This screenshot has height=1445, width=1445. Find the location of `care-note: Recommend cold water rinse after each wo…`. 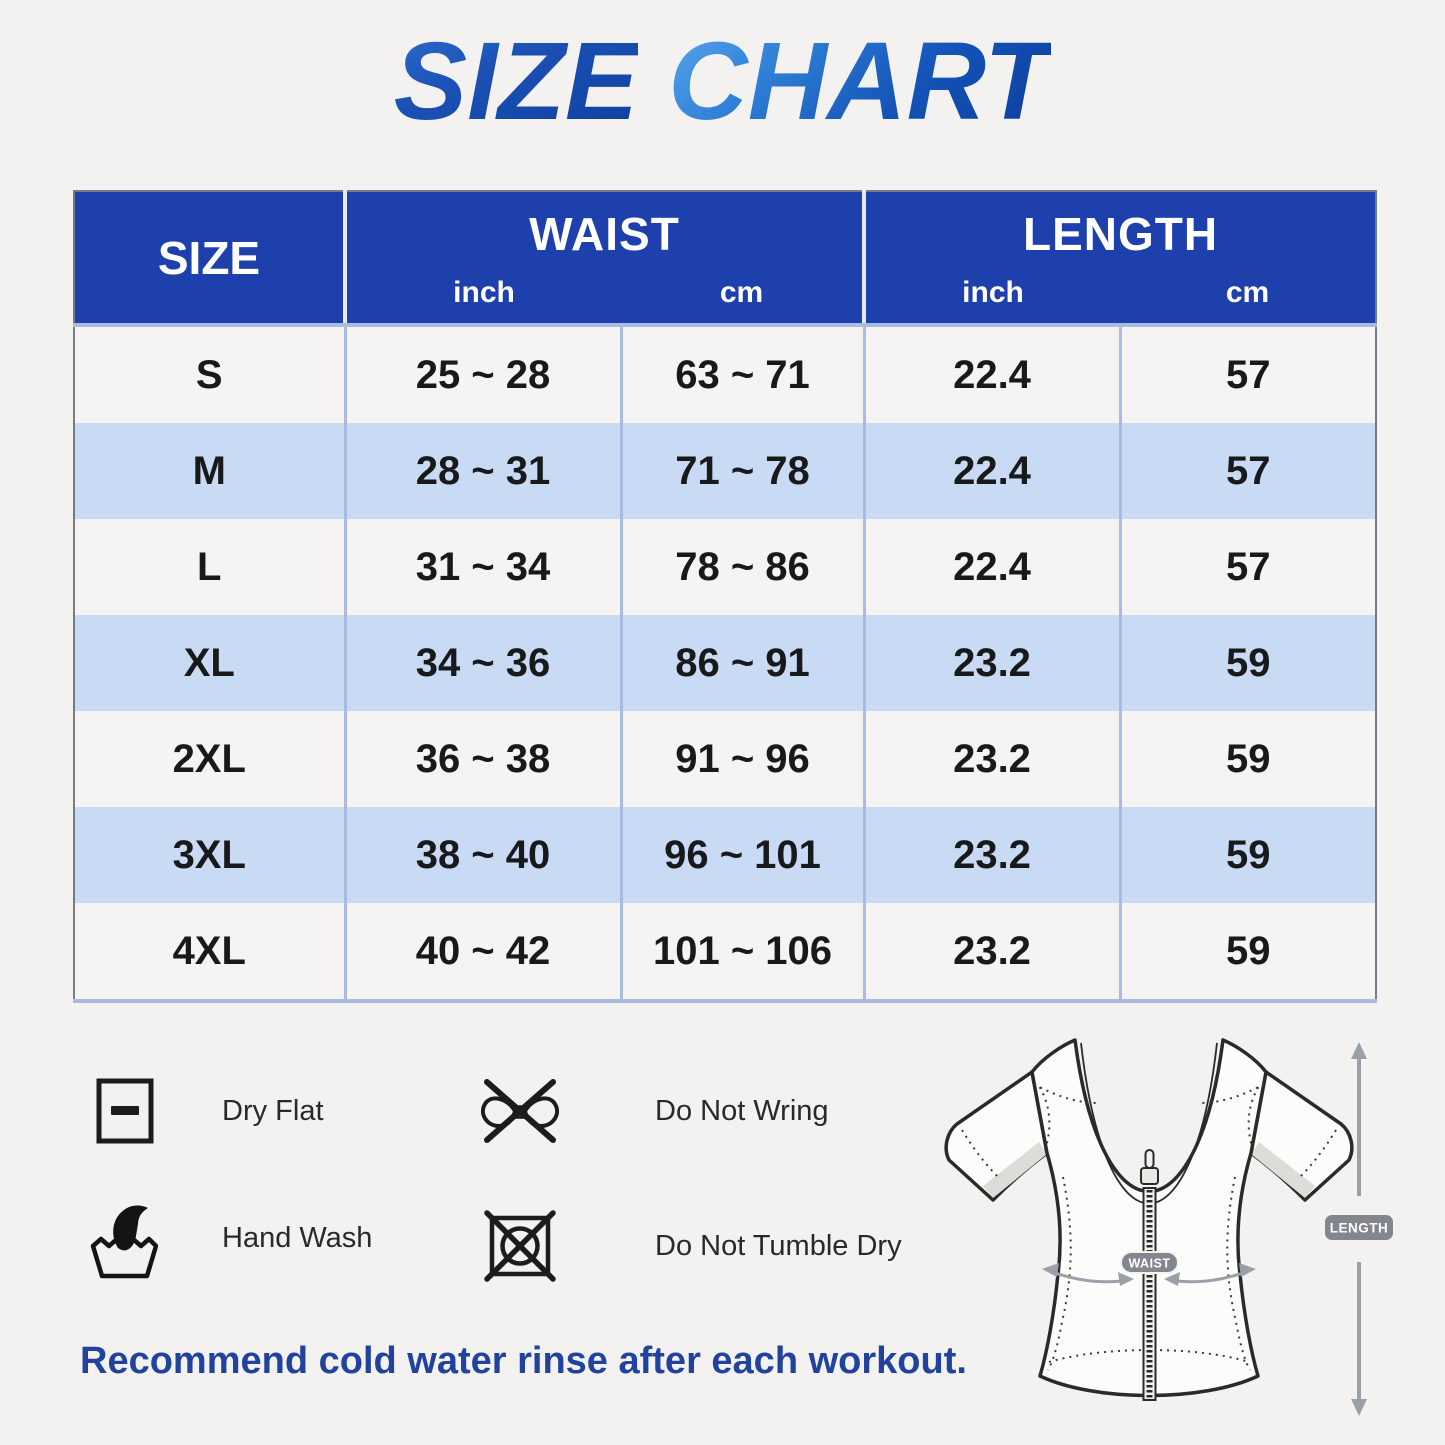

care-note: Recommend cold water rinse after each wo… is located at coordinates (523, 1361).